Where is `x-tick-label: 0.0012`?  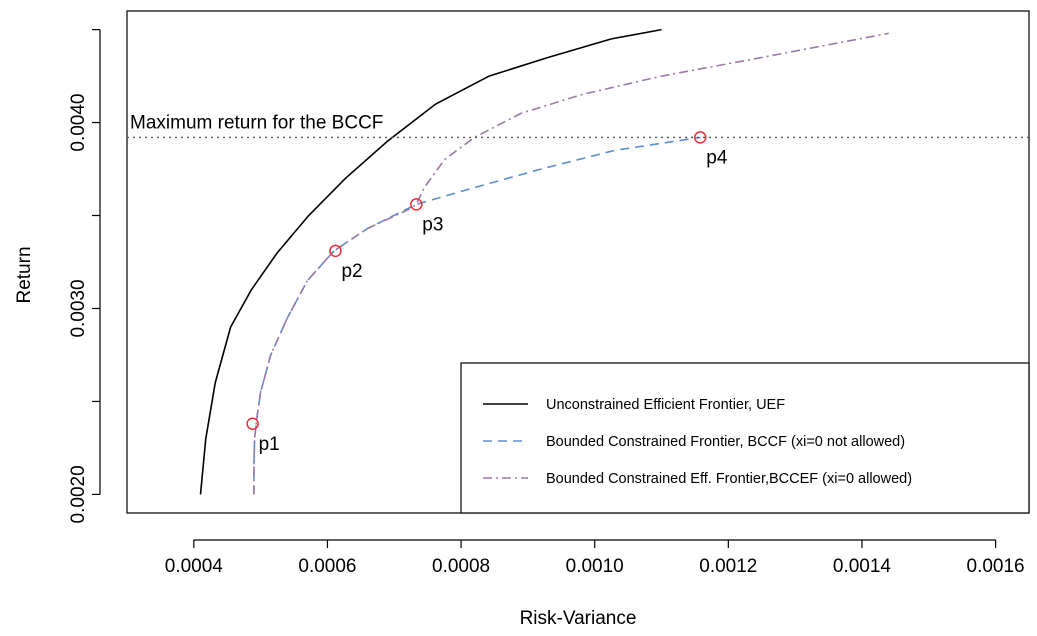 x-tick-label: 0.0012 is located at coordinates (728, 566).